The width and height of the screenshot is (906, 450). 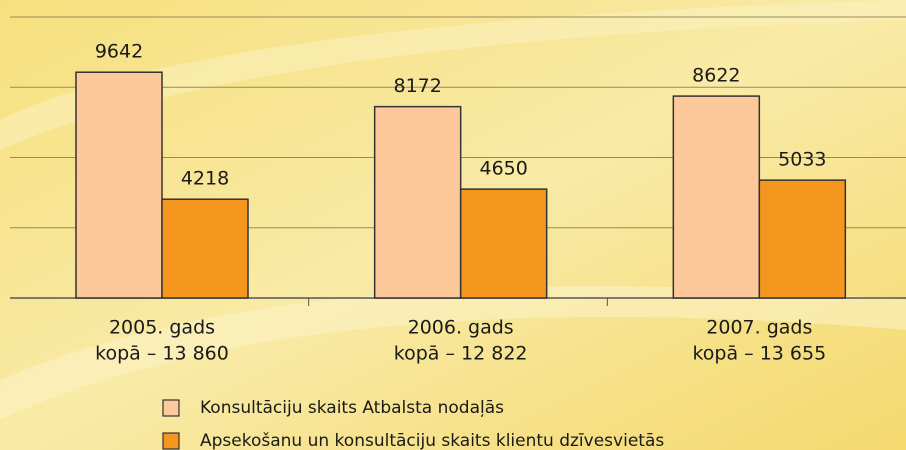 What do you see at coordinates (162, 328) in the screenshot?
I see `x-tick-label: 2005. gads` at bounding box center [162, 328].